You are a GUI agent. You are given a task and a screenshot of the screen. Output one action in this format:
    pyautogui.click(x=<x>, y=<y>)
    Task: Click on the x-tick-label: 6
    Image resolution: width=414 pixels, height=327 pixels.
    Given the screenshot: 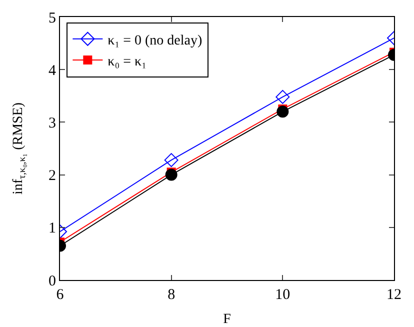 What is the action you would take?
    pyautogui.click(x=60, y=295)
    